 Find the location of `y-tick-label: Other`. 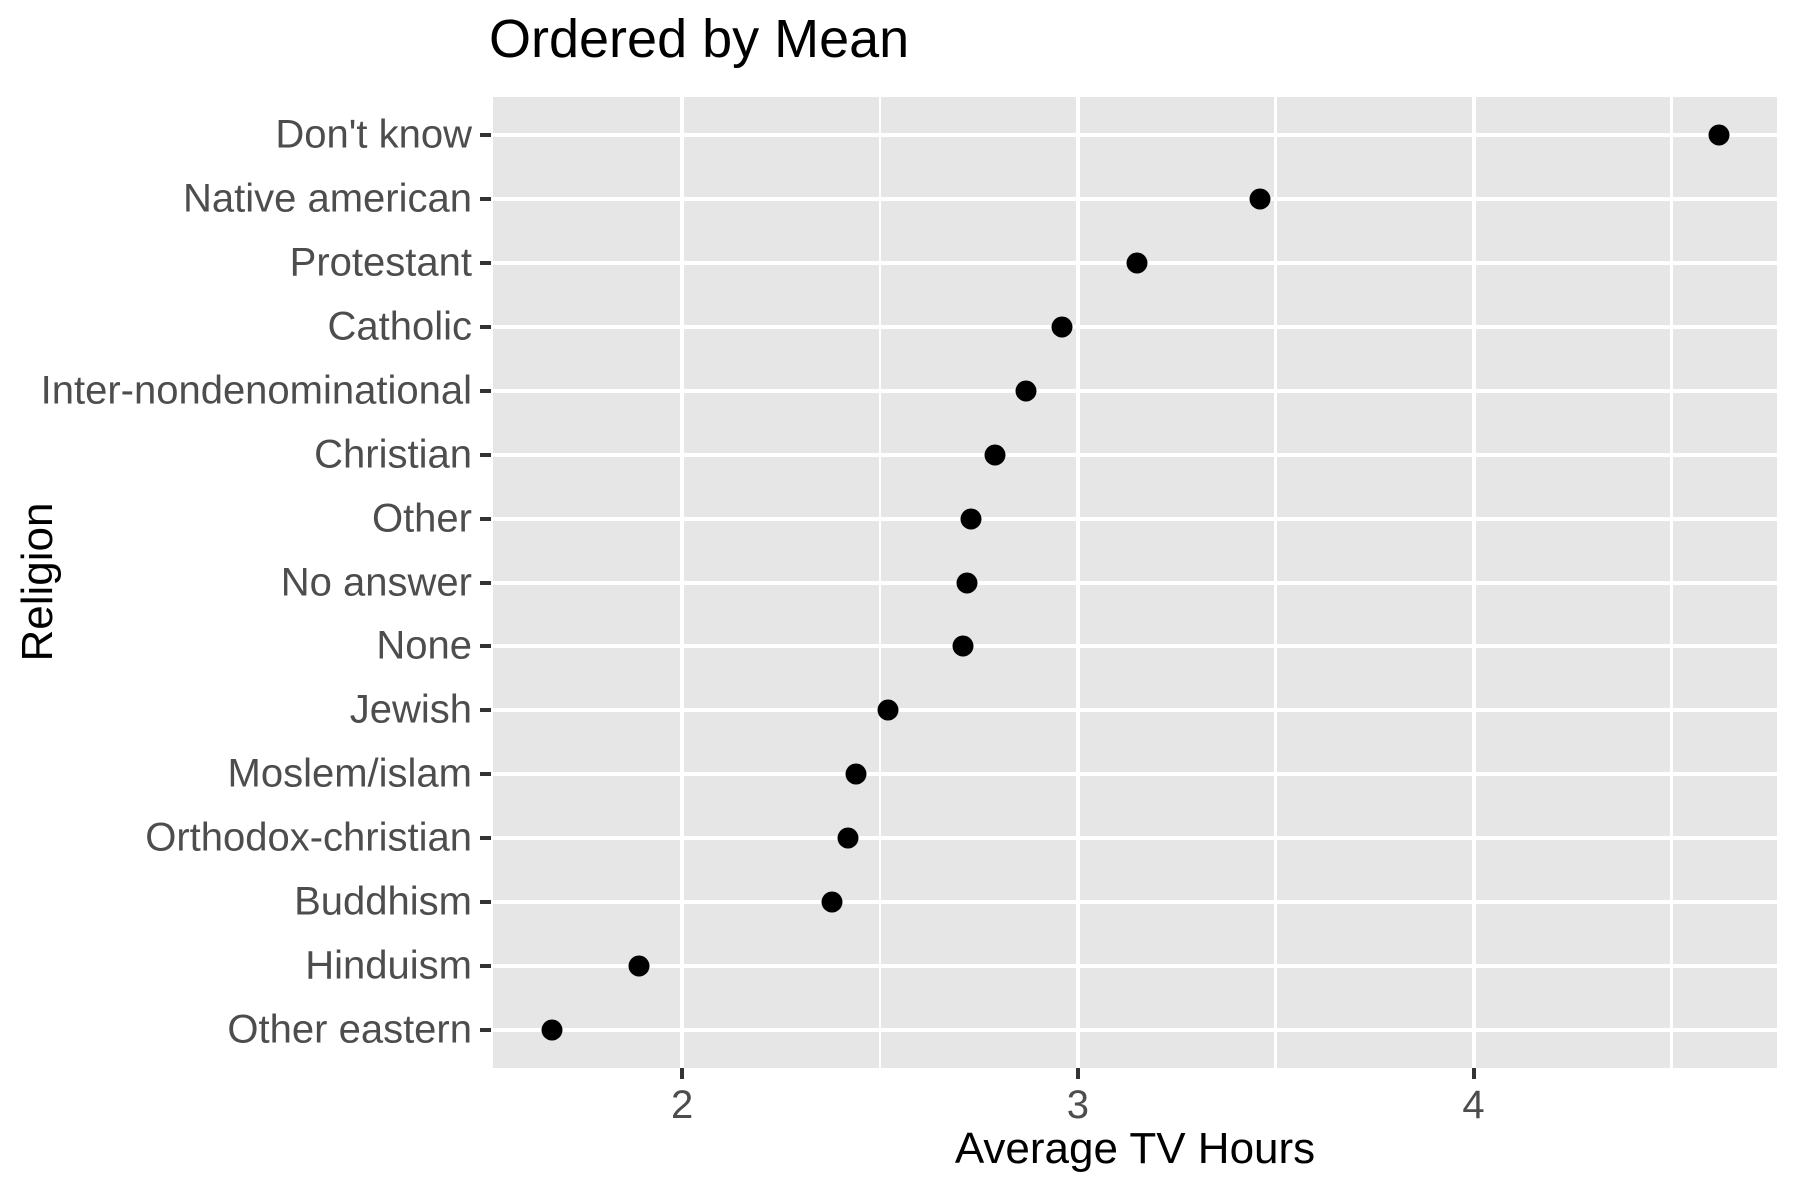

y-tick-label: Other is located at coordinates (421, 518).